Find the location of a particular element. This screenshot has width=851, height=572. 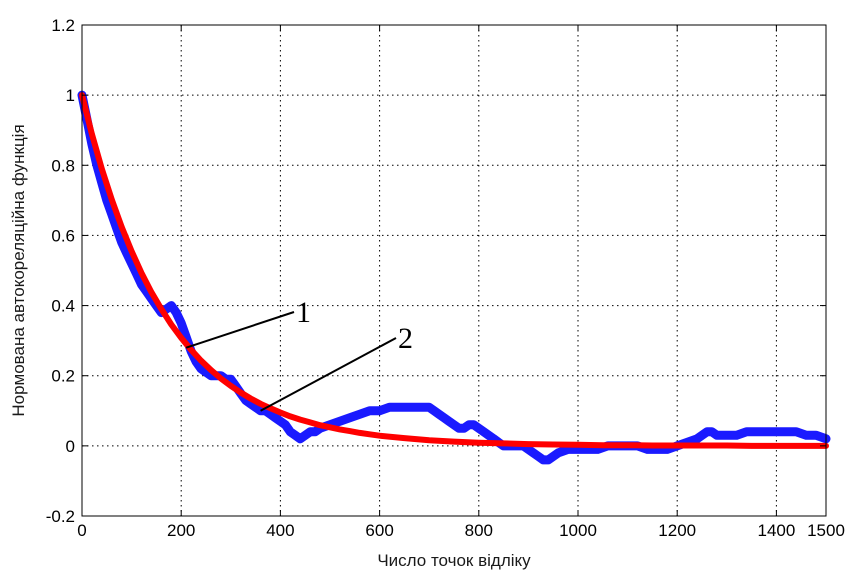

y-tick-label: 0 is located at coordinates (70, 446).